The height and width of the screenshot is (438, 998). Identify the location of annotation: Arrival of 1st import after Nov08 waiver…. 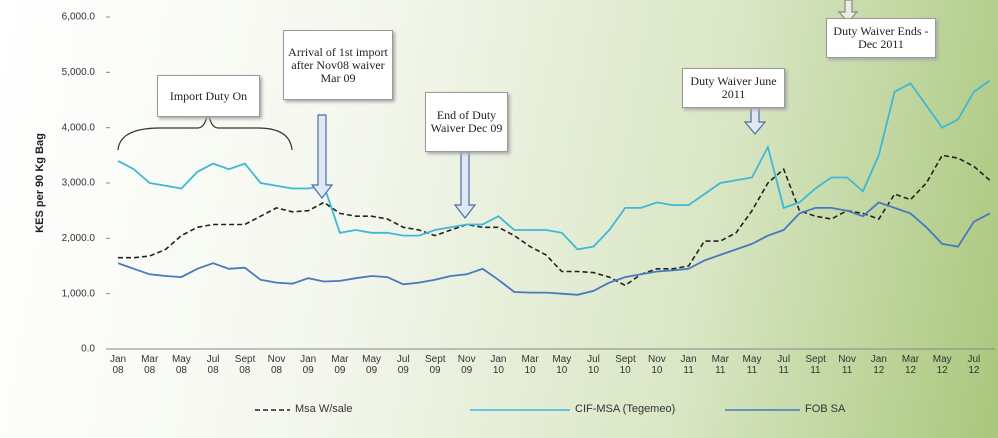
(338, 65).